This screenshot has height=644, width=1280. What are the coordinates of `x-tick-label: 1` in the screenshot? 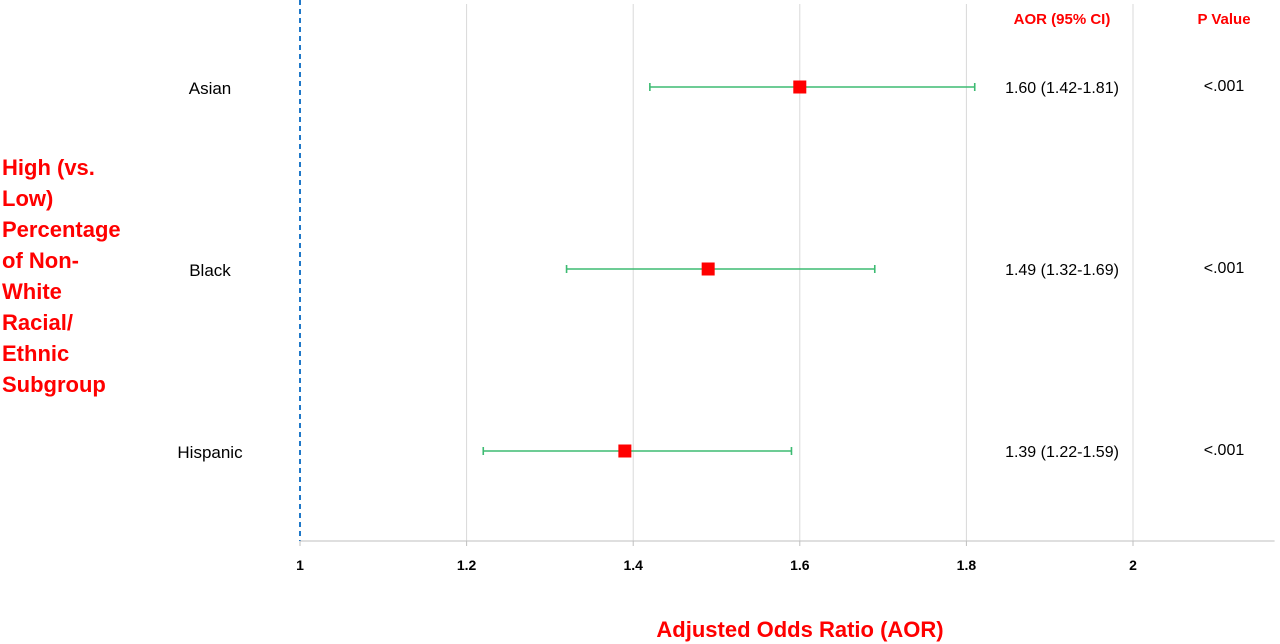 It's located at (300, 565).